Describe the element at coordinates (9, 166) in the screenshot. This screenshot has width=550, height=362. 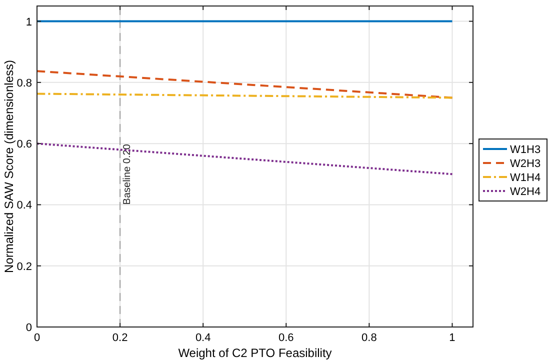
I see `y-axis-title: Normalized SAW Score (dimensionless)` at that location.